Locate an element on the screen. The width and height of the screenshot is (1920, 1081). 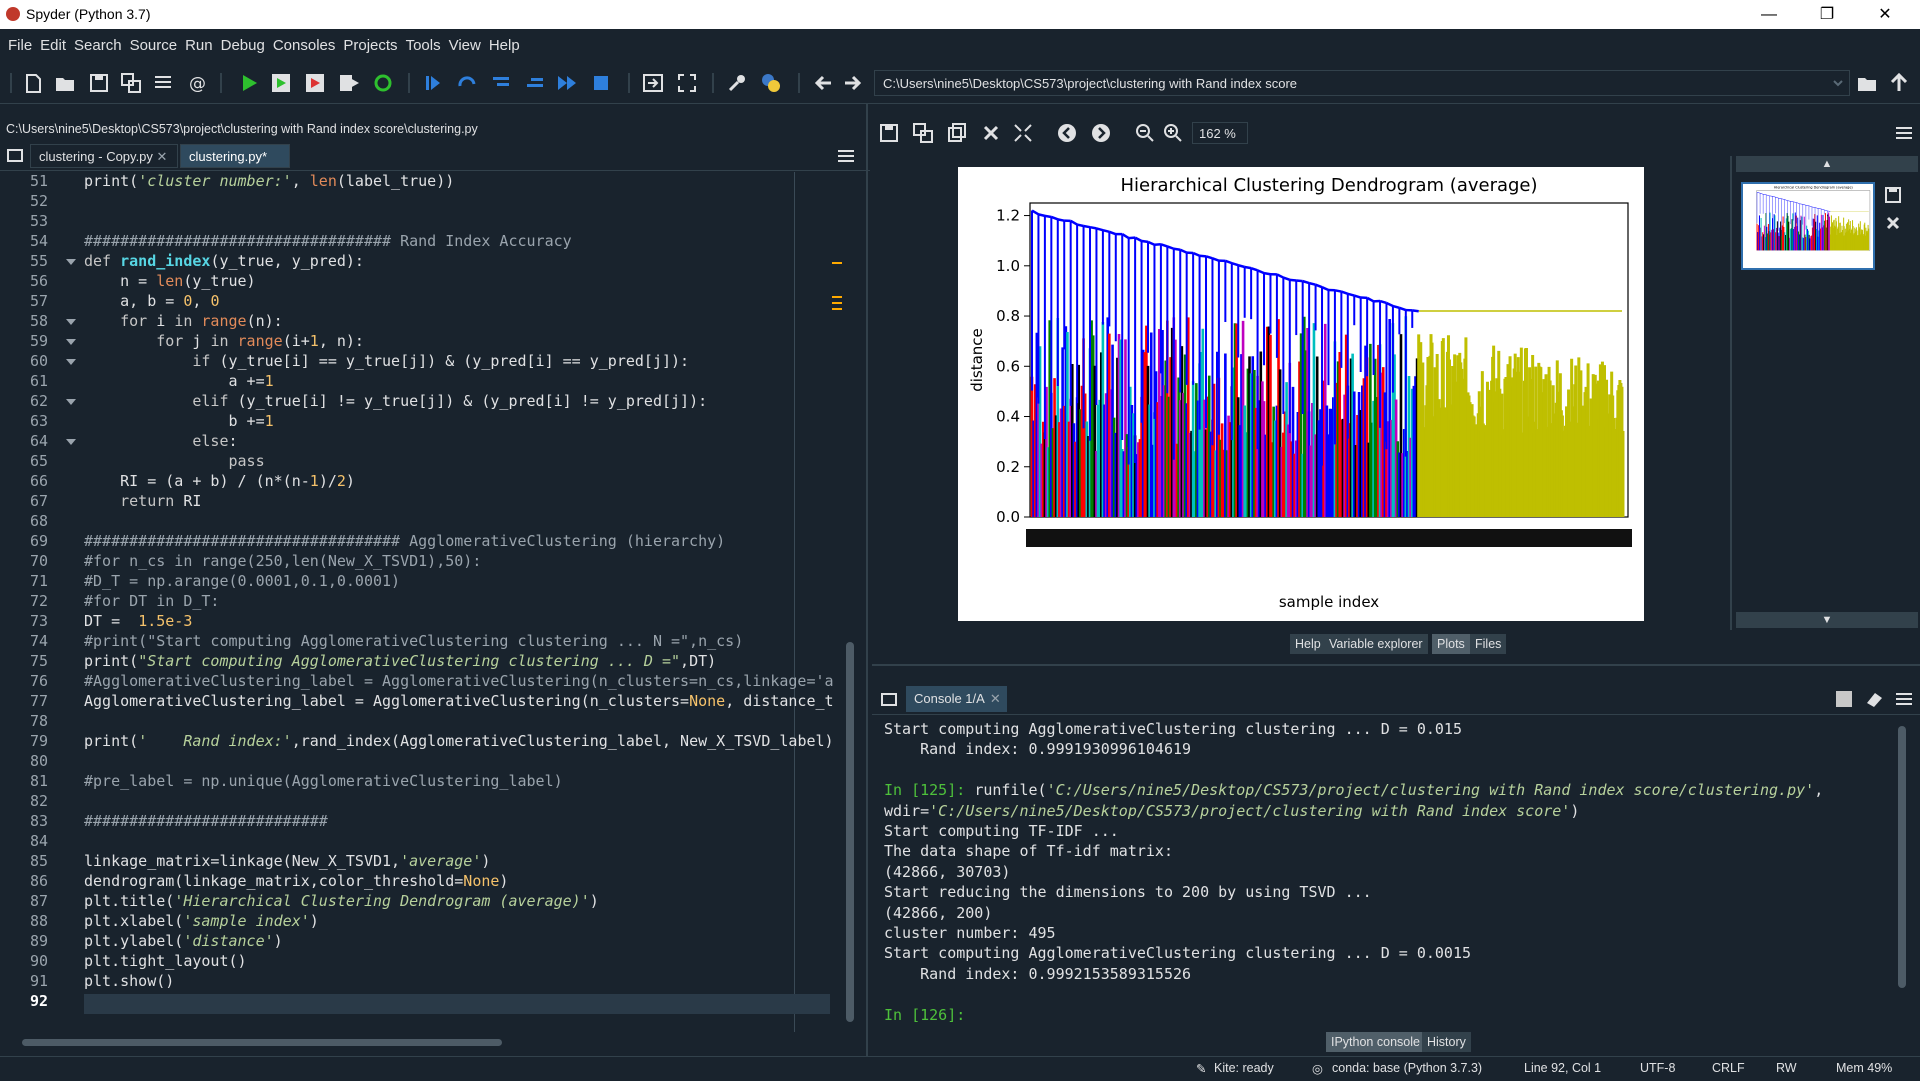
tab-variable-explorer: Variable explorer is located at coordinates (1376, 644).